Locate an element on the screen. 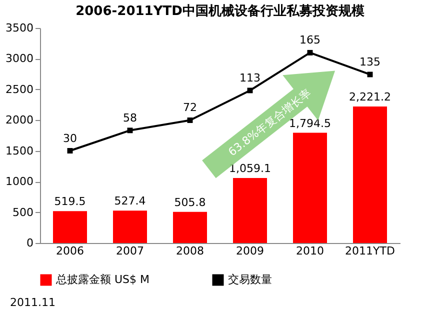 Image resolution: width=435 pixels, height=335 pixels. data-label: 58 is located at coordinates (130, 117).